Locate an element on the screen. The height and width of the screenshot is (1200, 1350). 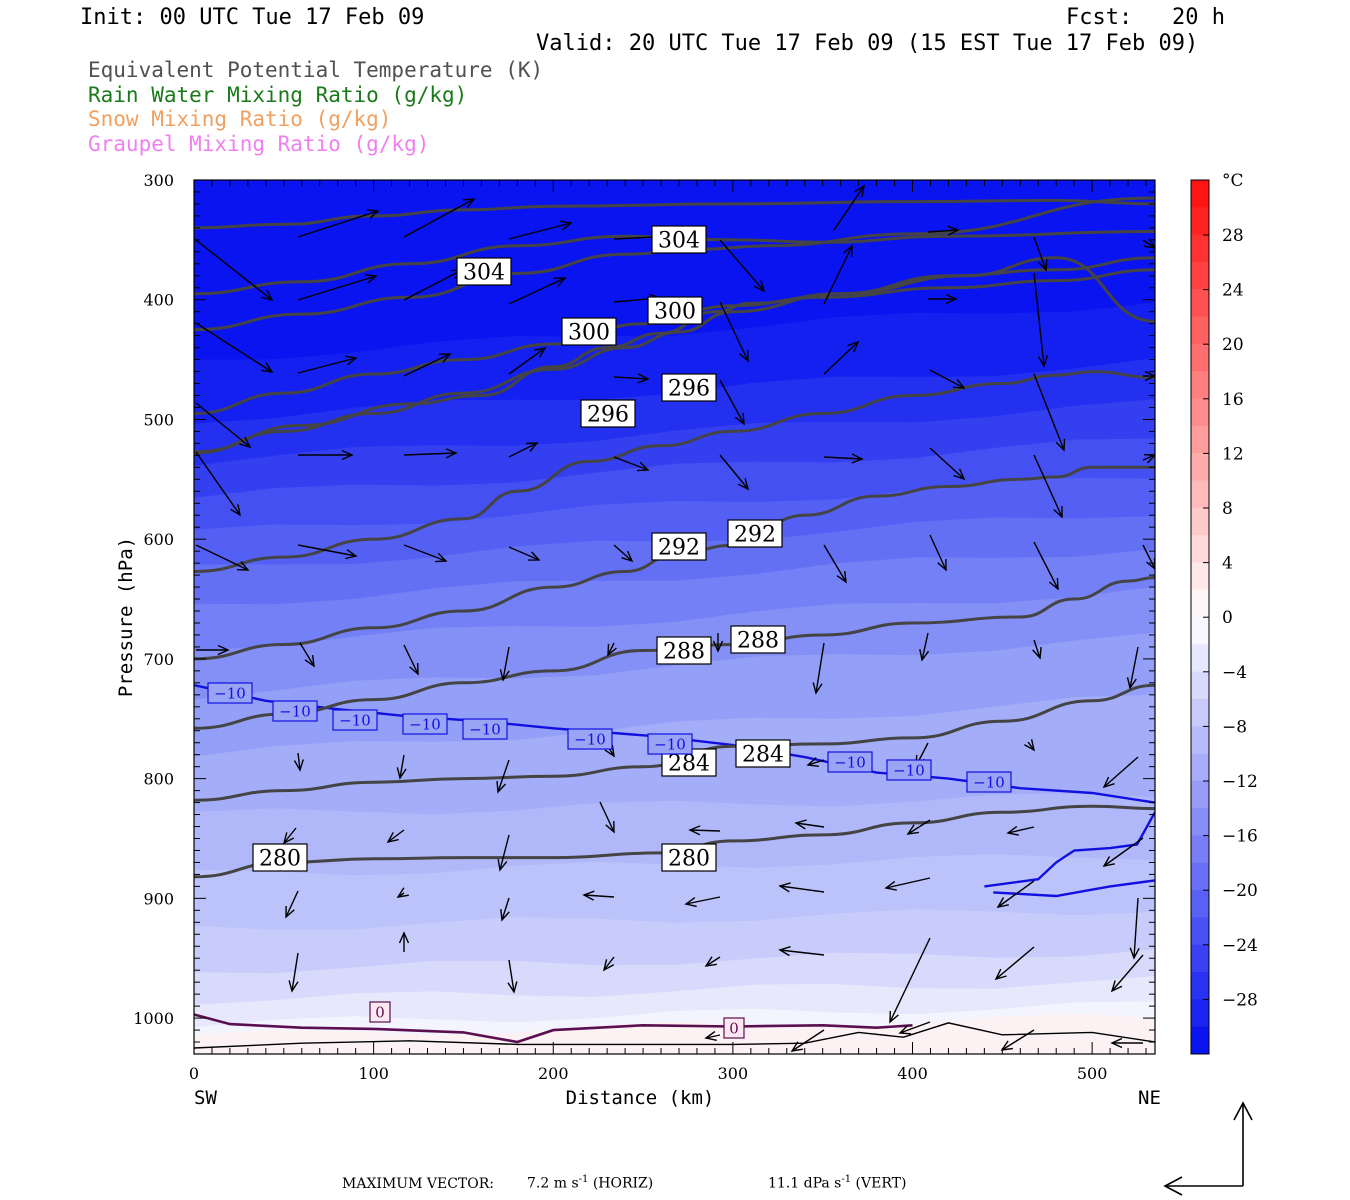
svg-text: 0 is located at coordinates (380, 1012).